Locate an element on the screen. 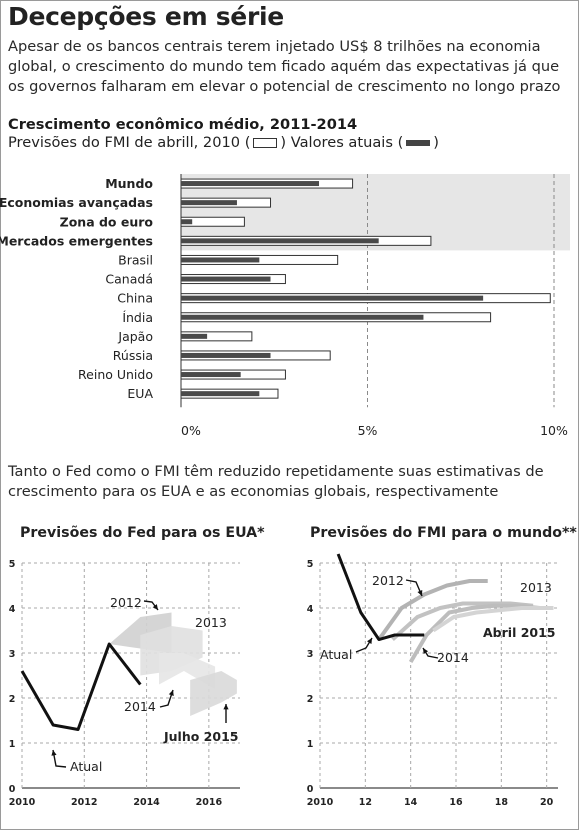  imf-actual-line is located at coordinates (380, 597).